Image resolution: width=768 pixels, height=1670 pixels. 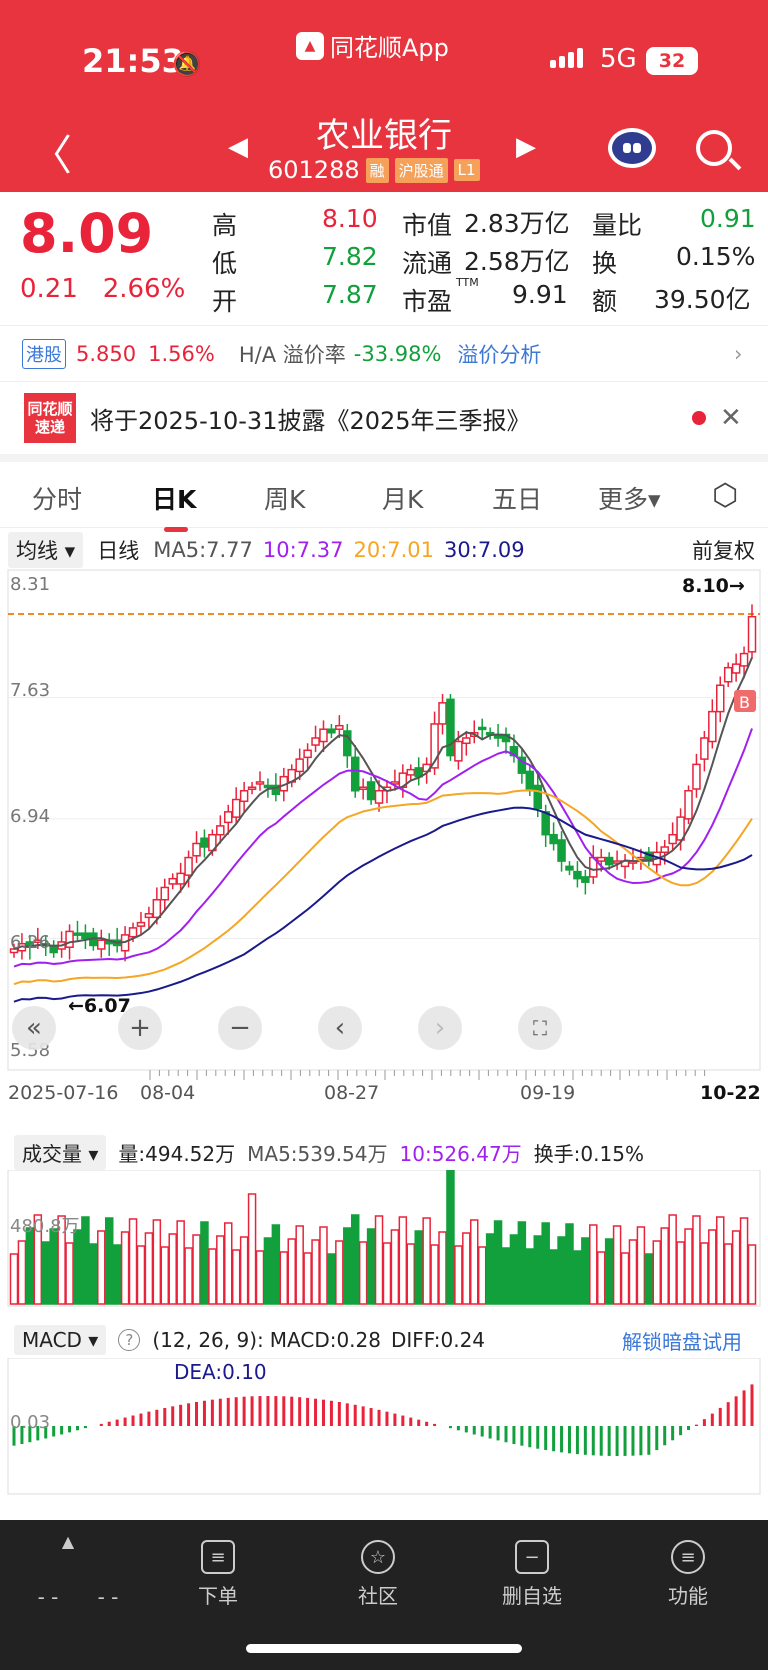 I want to click on pe-label: 市盈, so click(x=427, y=301).